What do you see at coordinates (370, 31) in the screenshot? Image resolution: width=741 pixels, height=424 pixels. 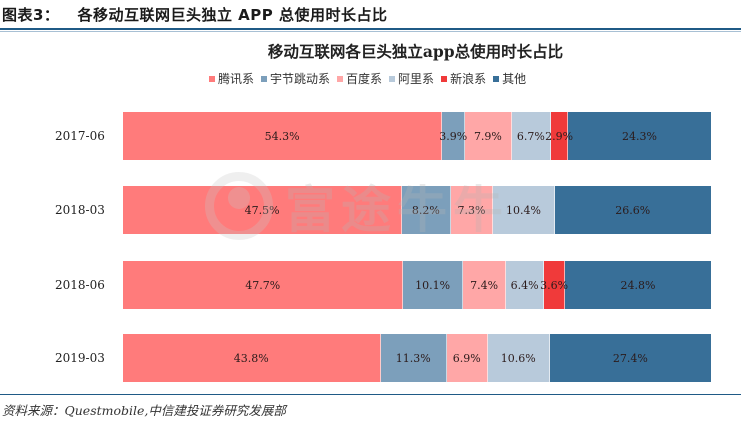 I see `header-rule-thin` at bounding box center [370, 31].